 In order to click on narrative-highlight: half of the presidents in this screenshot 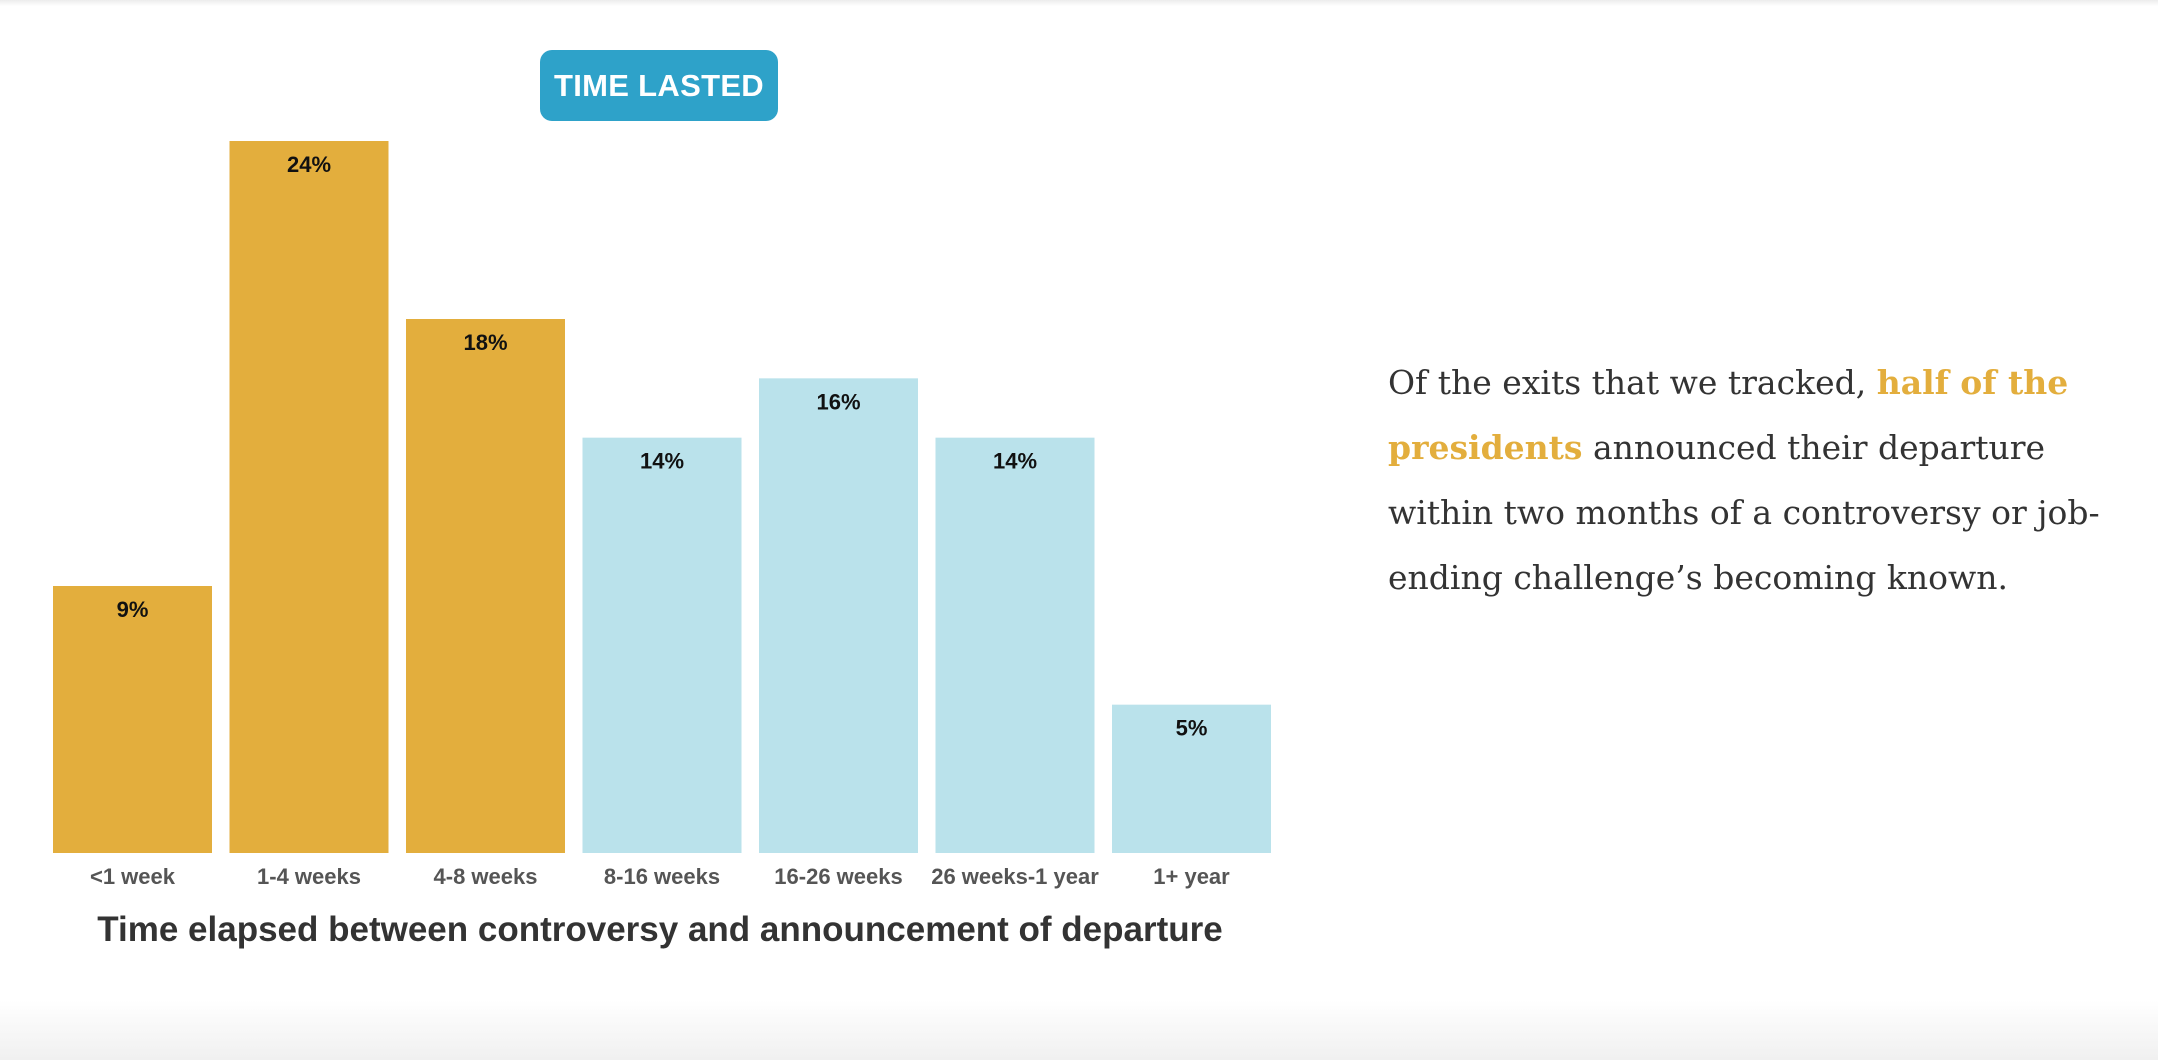, I will do `click(1728, 415)`.